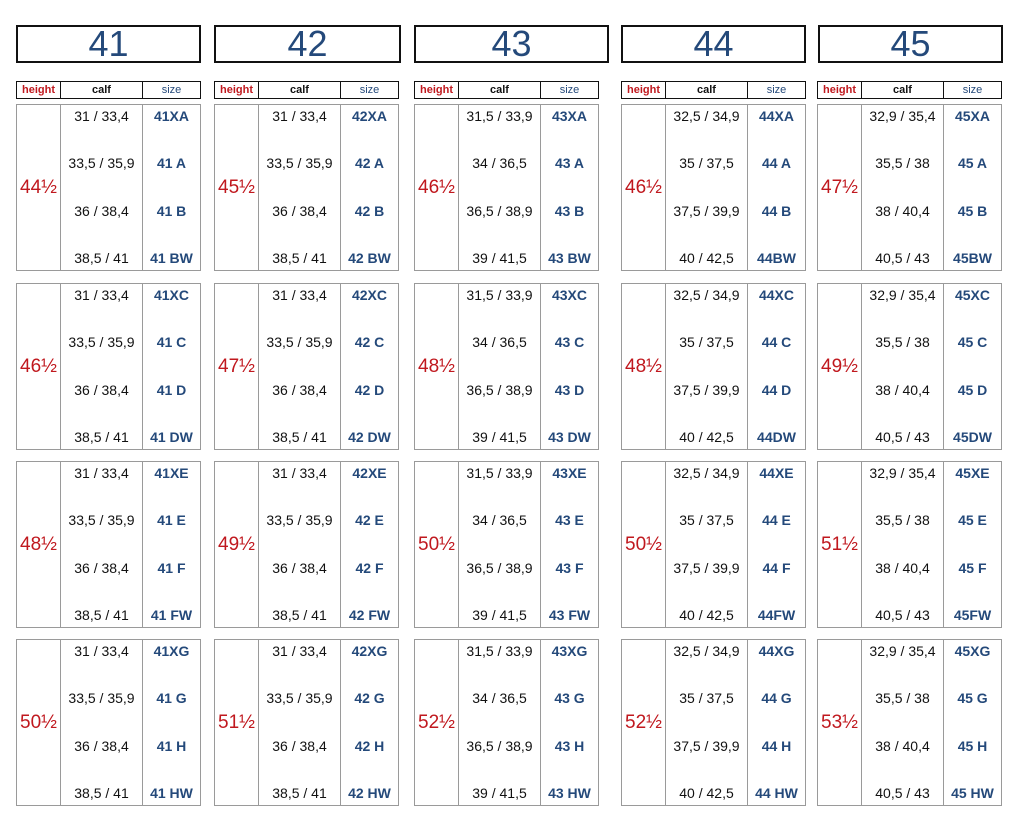  I want to click on height-value: 44½, so click(39, 187).